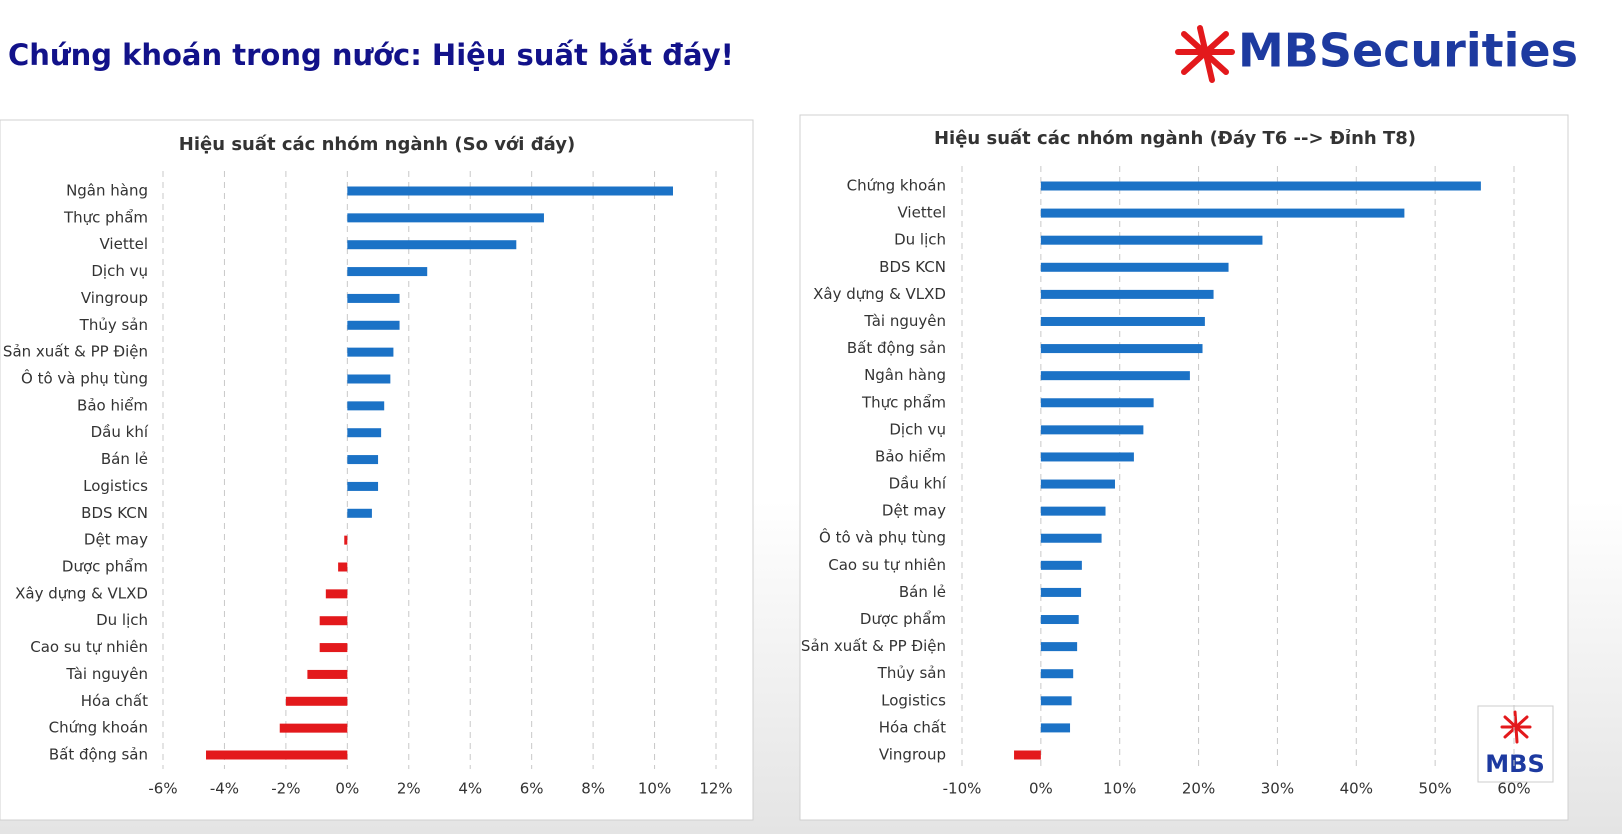 This screenshot has height=834, width=1622. I want to click on x-tick-label: -4%, so click(224, 789).